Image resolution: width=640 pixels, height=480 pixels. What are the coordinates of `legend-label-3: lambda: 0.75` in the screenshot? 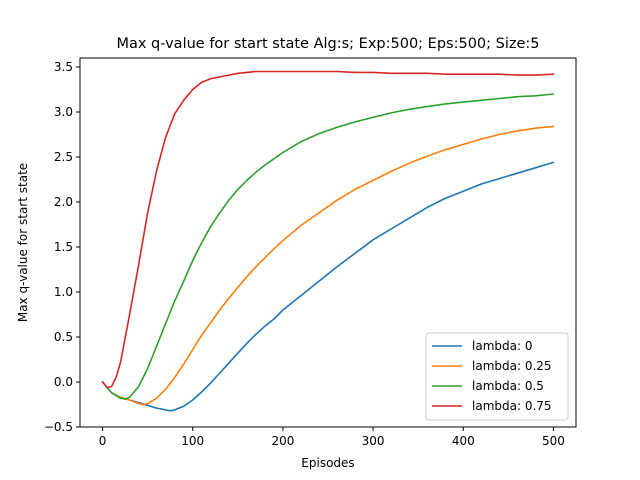 It's located at (512, 406).